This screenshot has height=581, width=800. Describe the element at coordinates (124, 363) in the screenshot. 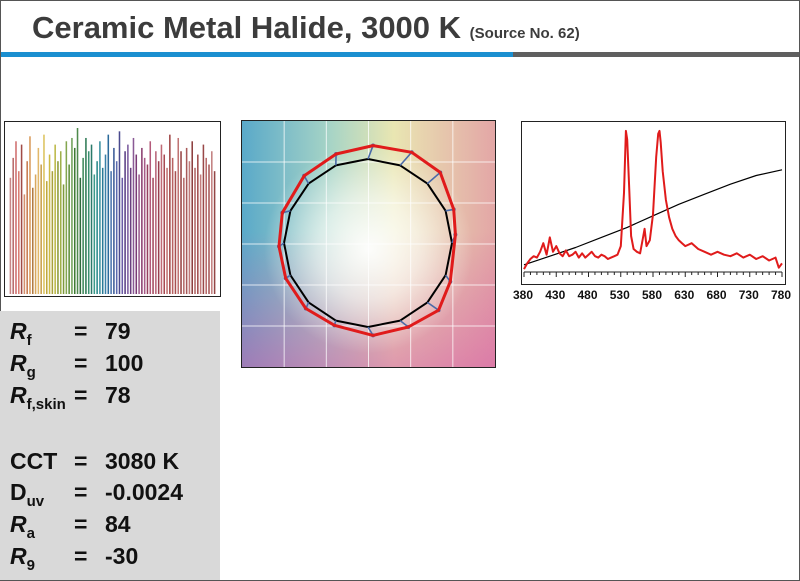

I see `metric-value: 100` at that location.